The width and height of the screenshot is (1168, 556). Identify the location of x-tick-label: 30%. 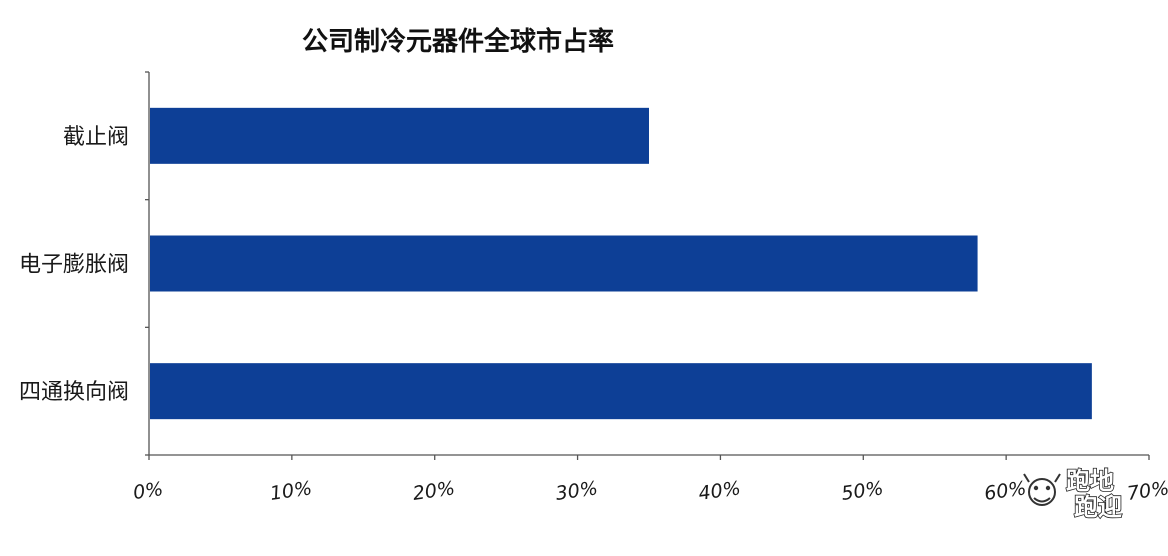
(576, 491).